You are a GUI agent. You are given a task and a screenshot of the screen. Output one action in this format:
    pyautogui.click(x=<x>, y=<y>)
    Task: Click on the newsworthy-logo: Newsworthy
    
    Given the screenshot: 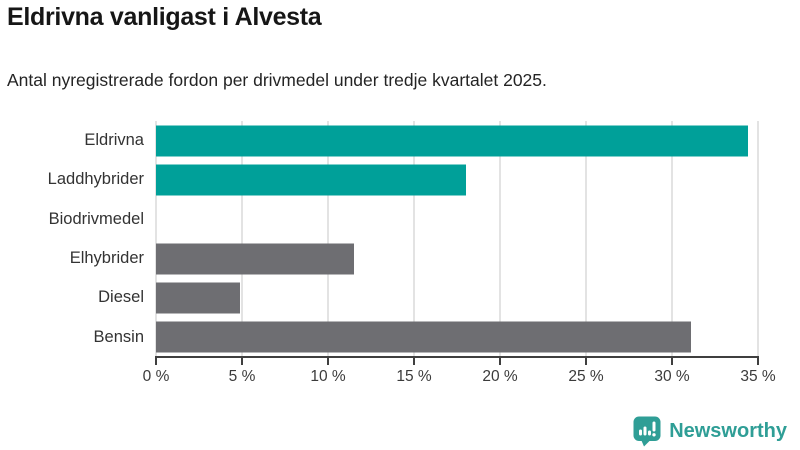 What is the action you would take?
    pyautogui.click(x=710, y=431)
    